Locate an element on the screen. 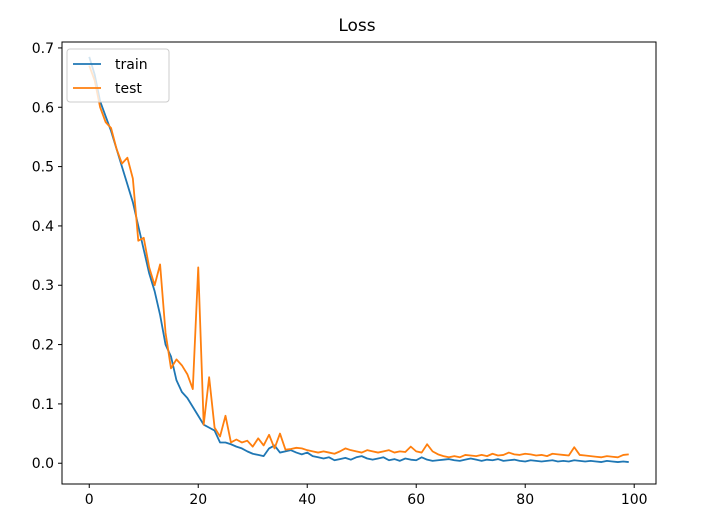  y-tick-label: 0.5 is located at coordinates (43, 168).